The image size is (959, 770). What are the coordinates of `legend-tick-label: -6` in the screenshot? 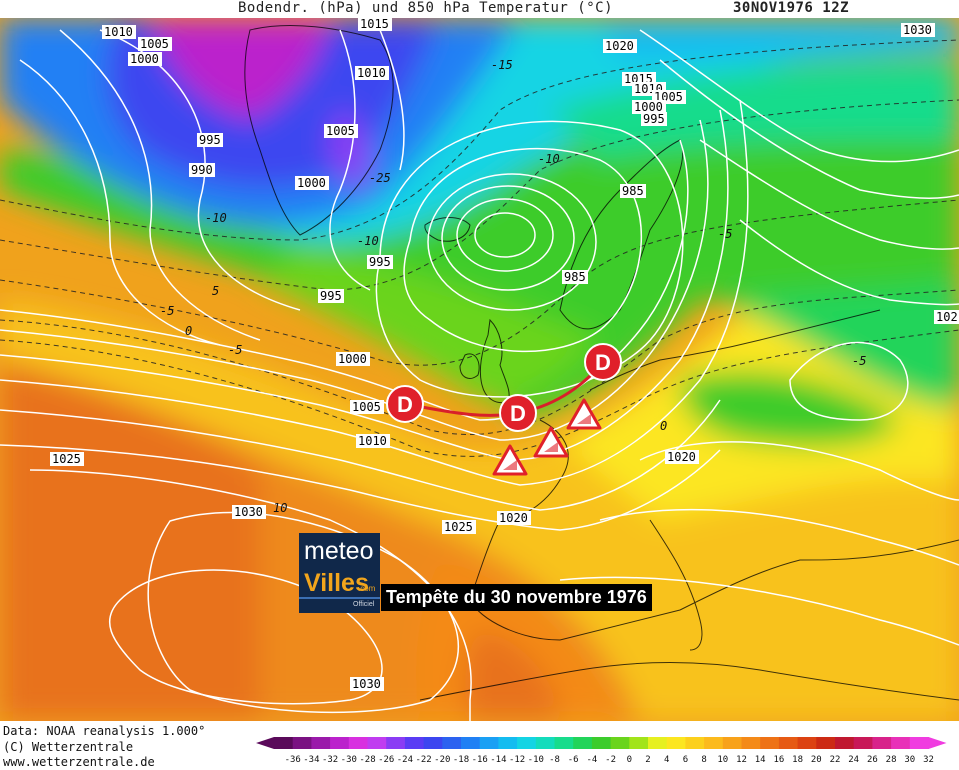 It's located at (573, 760).